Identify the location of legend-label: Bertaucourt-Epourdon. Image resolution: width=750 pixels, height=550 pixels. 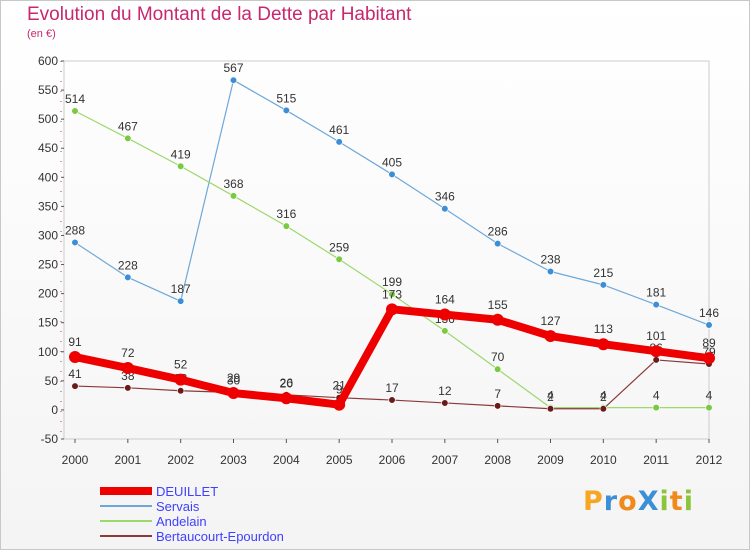
(220, 536).